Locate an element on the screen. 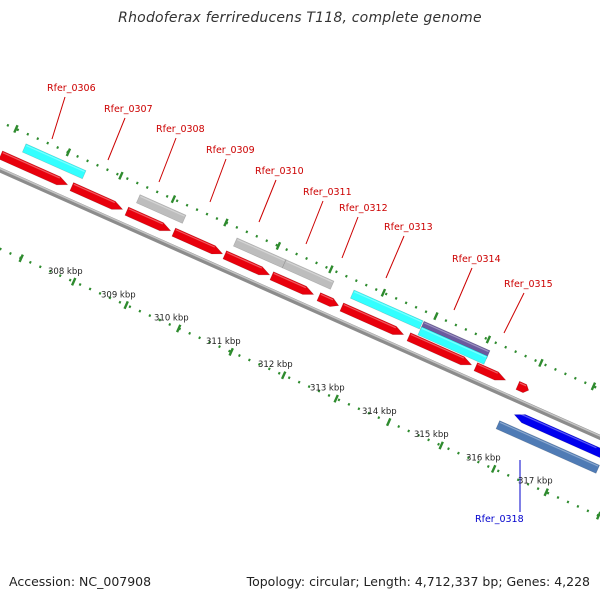 This screenshot has width=600, height=600. gene-label-rfer_0315: Rfer_0315 is located at coordinates (528, 284).